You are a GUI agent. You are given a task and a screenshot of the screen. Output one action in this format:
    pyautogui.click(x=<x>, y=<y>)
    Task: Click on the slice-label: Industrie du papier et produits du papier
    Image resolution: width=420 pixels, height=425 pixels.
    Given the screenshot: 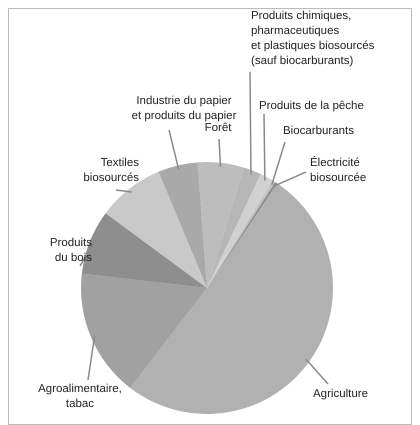 What is the action you would take?
    pyautogui.click(x=184, y=108)
    